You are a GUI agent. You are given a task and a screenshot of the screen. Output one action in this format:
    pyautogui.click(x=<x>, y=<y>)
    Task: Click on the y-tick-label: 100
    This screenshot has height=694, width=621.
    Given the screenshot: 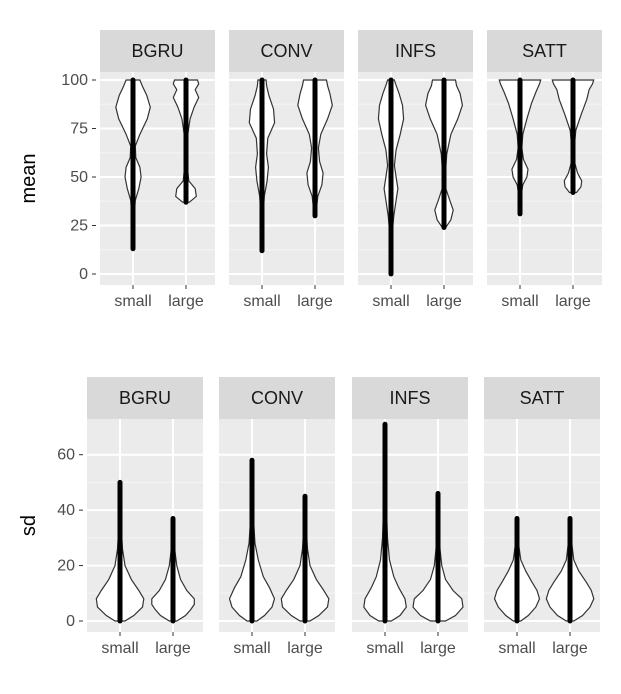 What is the action you would take?
    pyautogui.click(x=74, y=80)
    